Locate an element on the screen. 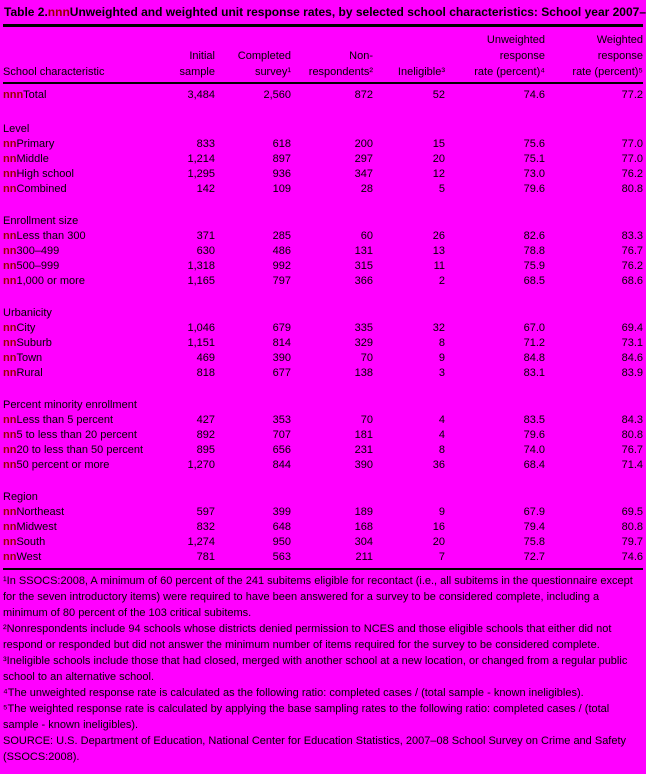 This screenshot has height=774, width=646. value-cell: 12 is located at coordinates (438, 174).